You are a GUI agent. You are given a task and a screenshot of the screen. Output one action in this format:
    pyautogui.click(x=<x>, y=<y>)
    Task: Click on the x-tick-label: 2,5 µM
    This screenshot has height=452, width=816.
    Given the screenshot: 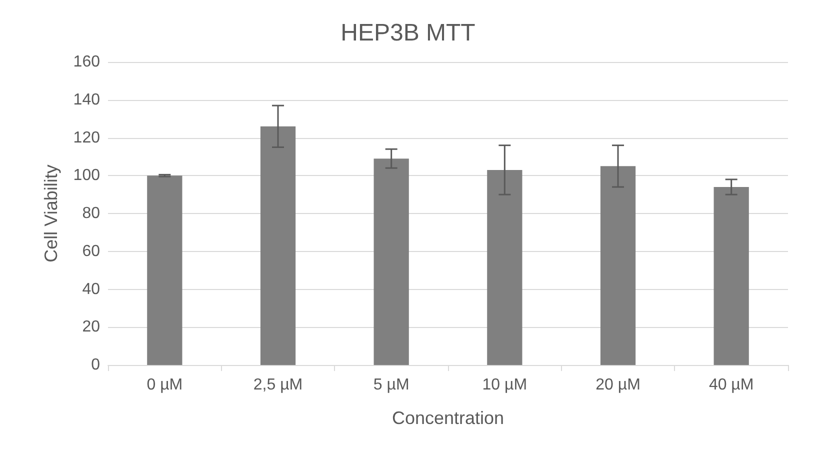 What is the action you would take?
    pyautogui.click(x=278, y=385)
    